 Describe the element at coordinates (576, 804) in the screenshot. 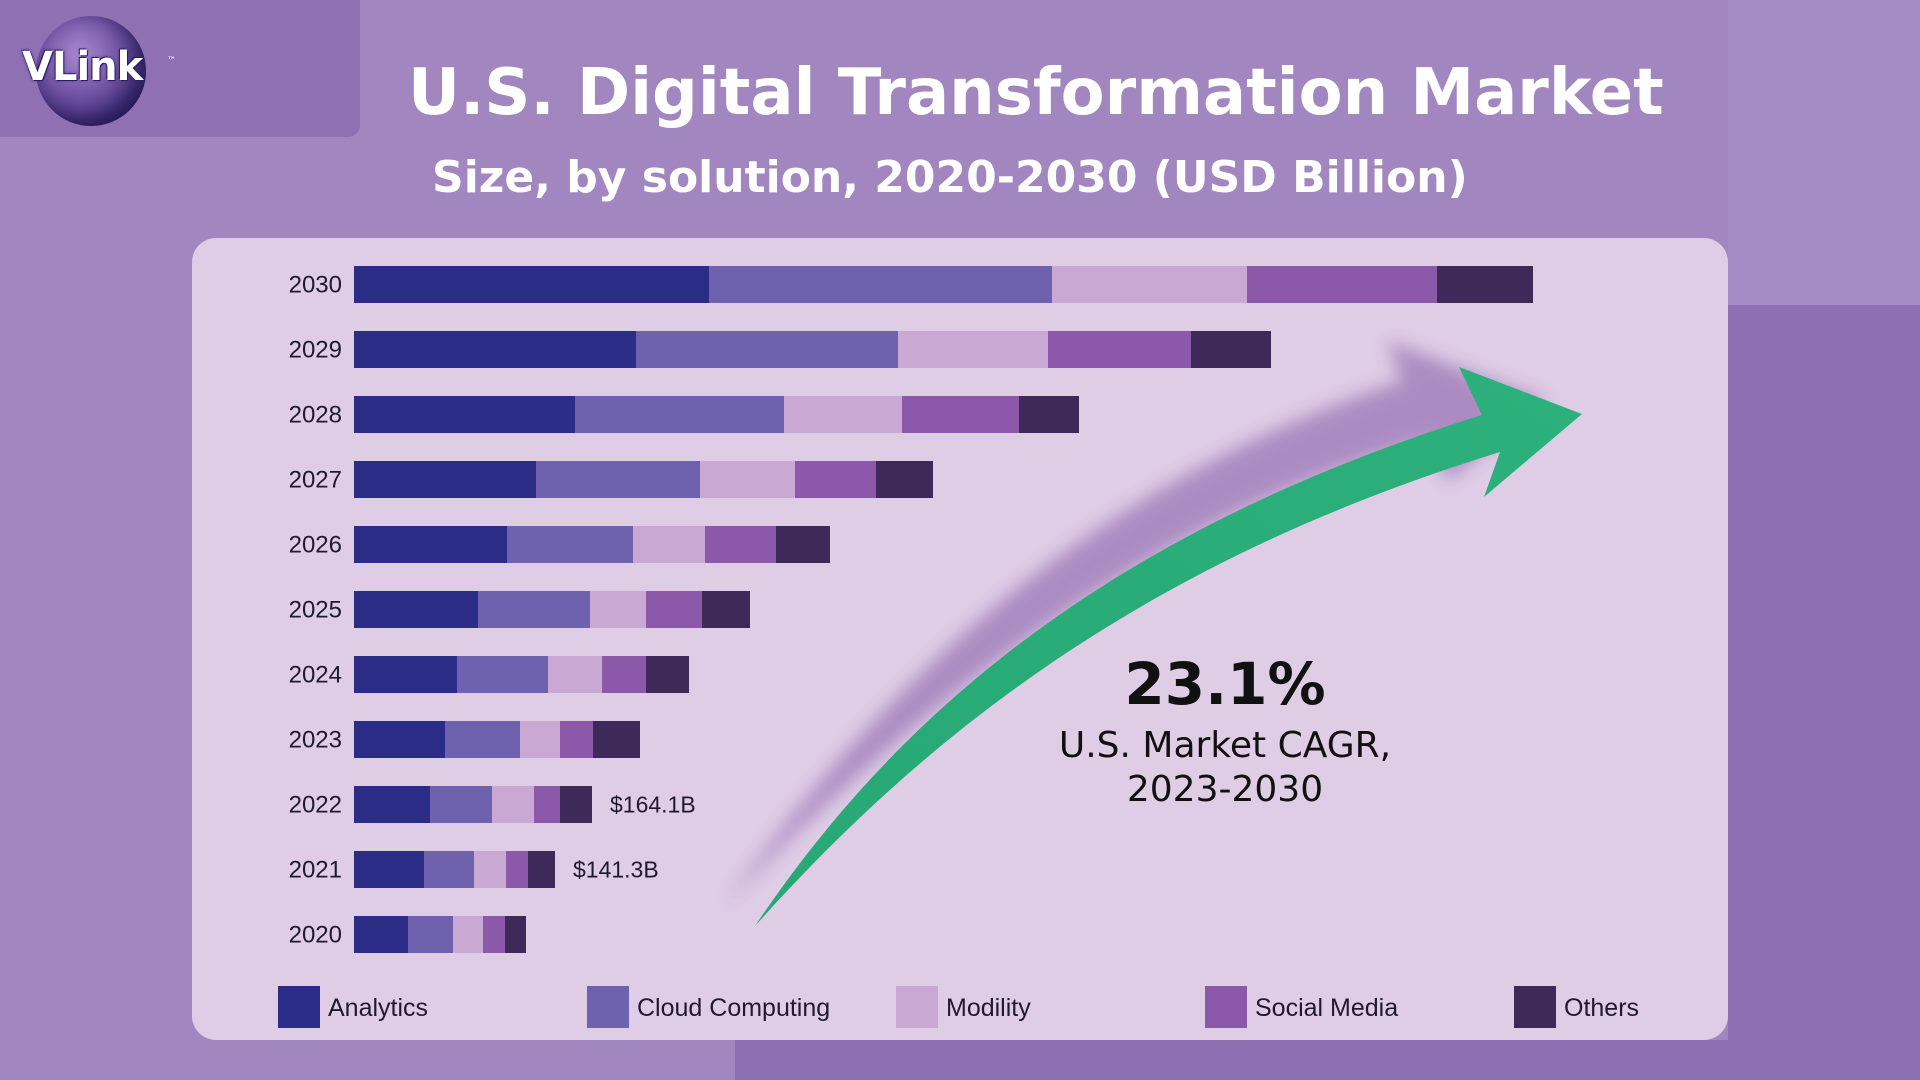

I see `bar-2022-others` at that location.